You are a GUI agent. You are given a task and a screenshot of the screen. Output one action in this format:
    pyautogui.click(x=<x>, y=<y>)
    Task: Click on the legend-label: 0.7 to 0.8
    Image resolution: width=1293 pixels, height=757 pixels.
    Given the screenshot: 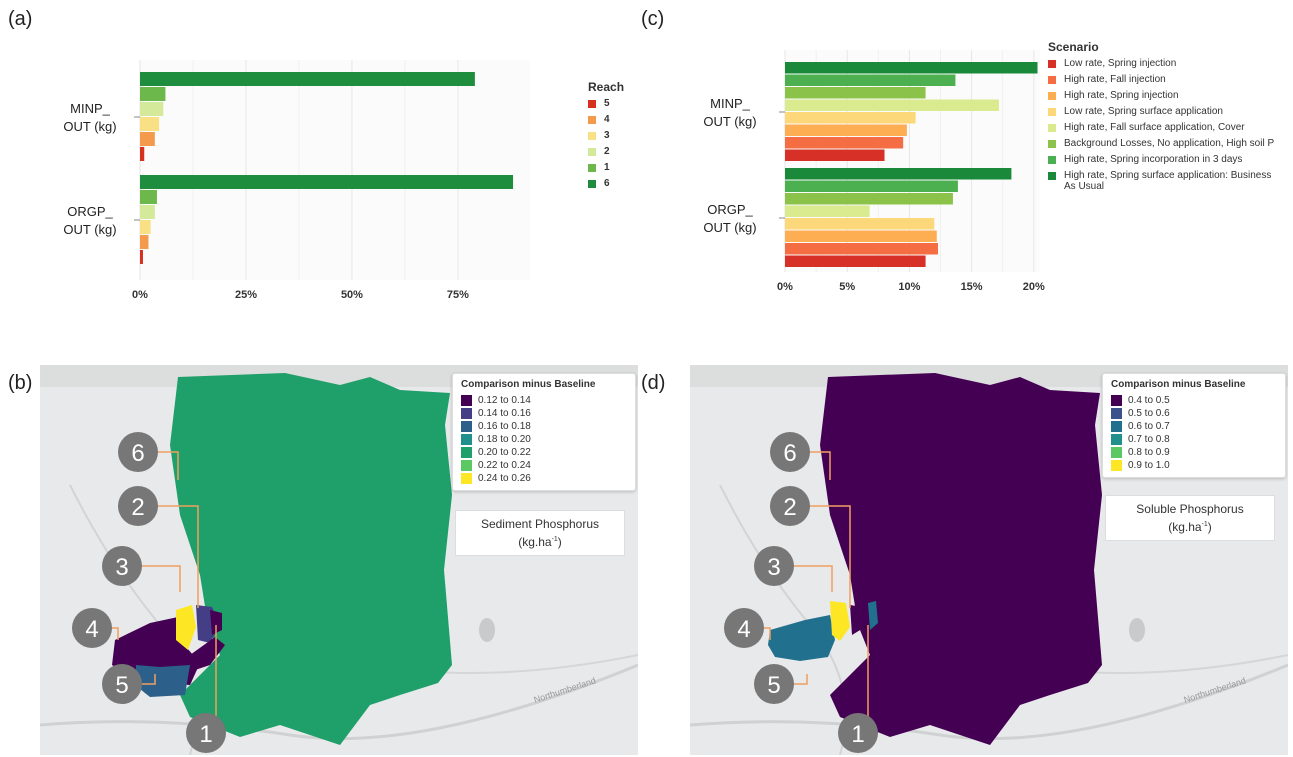 What is the action you would take?
    pyautogui.click(x=1149, y=439)
    